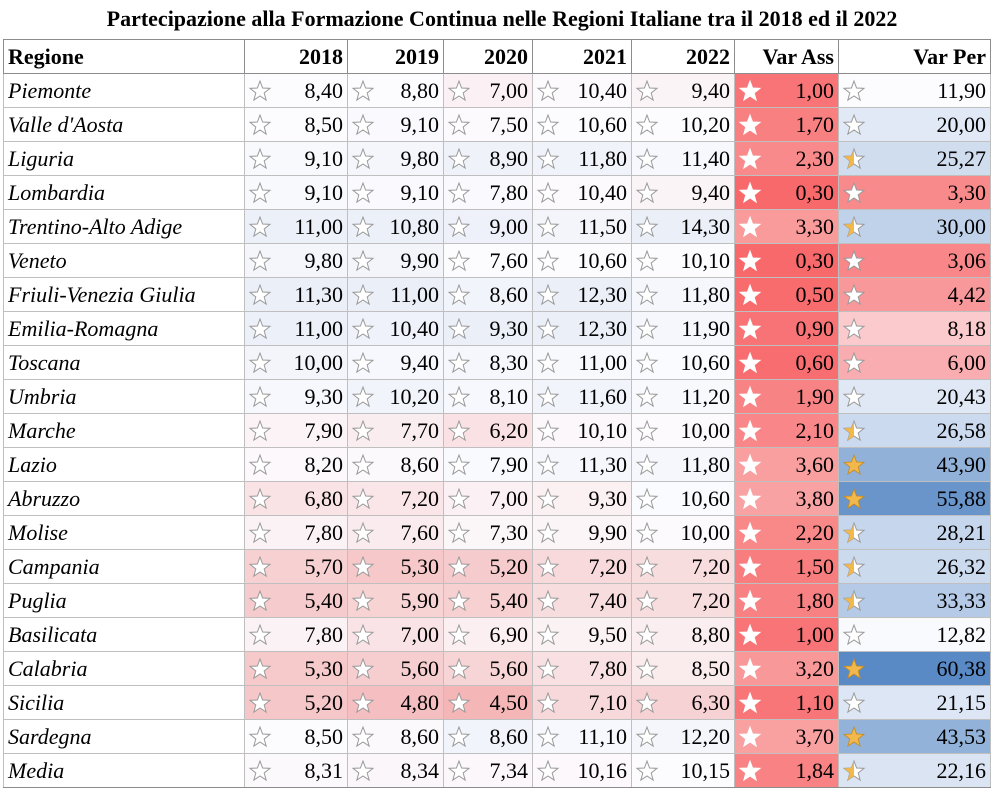  Describe the element at coordinates (786, 464) in the screenshot. I see `cell-var-ass: 3,60` at that location.